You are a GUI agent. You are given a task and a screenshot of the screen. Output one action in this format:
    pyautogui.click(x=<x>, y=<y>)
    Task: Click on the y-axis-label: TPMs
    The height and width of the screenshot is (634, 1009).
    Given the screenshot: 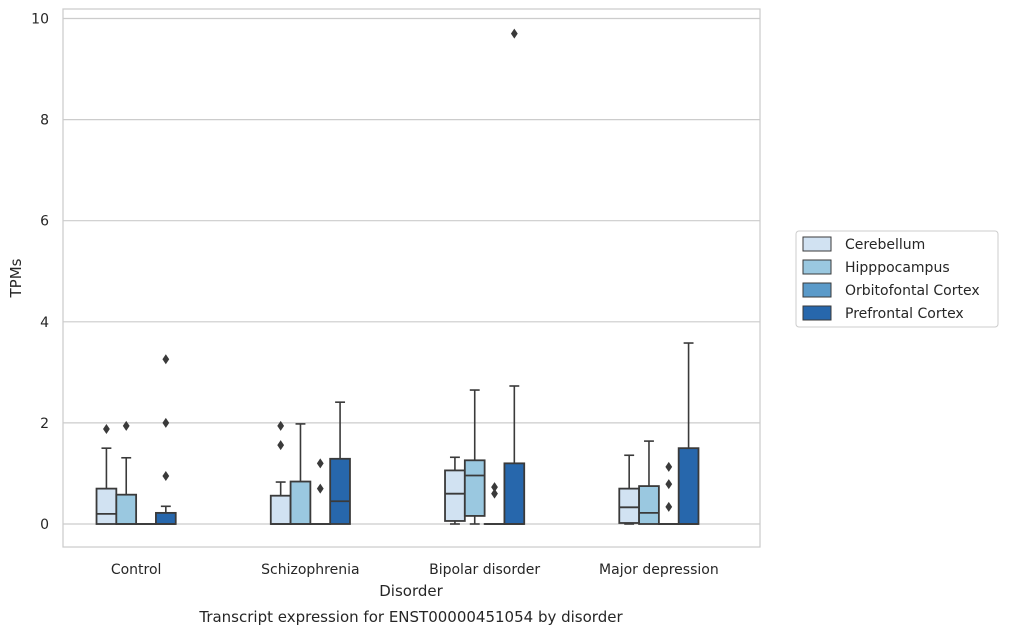 What is the action you would take?
    pyautogui.click(x=16, y=278)
    